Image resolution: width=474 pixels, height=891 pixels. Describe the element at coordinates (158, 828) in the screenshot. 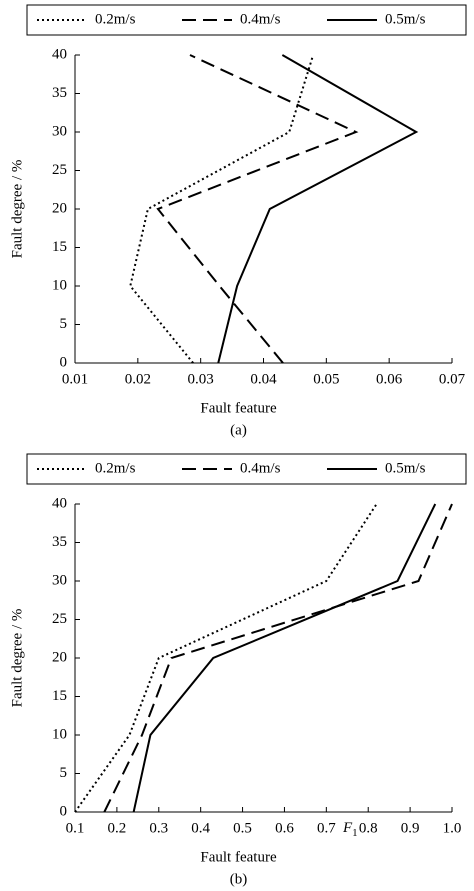

I see `x-tick-label: 0.3` at that location.